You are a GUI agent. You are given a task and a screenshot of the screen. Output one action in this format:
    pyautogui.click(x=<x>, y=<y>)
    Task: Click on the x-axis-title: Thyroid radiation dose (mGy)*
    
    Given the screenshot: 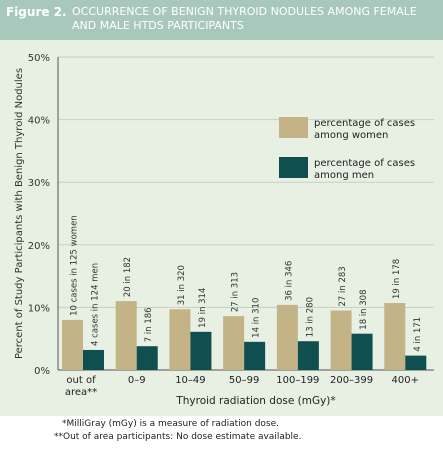 What is the action you would take?
    pyautogui.click(x=255, y=401)
    